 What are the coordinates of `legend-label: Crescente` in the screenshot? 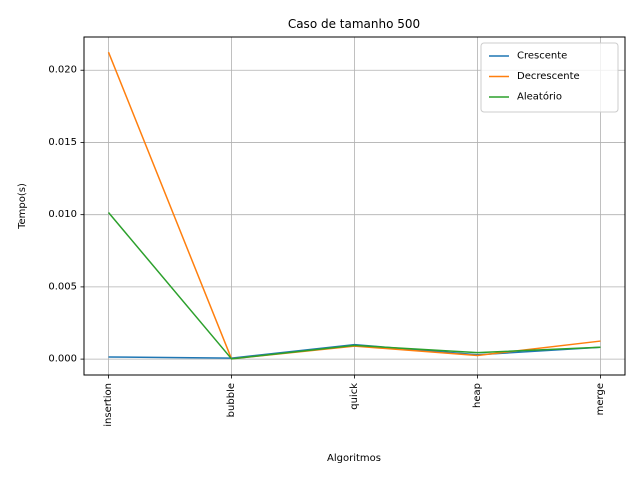 It's located at (542, 56).